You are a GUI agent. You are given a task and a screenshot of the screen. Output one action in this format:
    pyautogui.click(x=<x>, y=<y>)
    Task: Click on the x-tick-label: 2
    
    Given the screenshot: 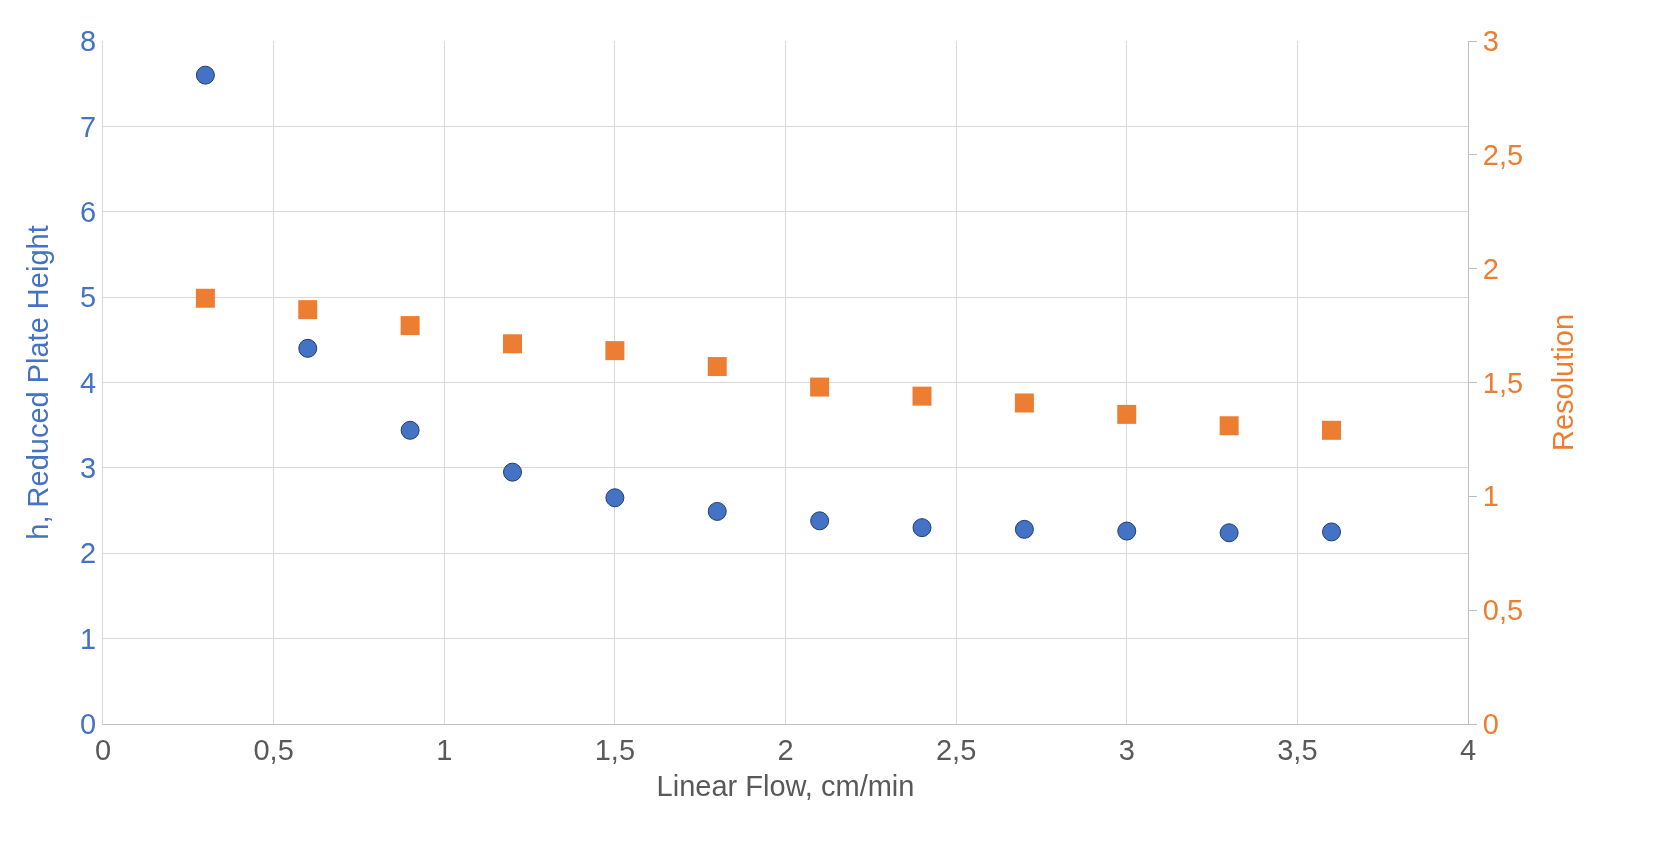 What is the action you would take?
    pyautogui.click(x=785, y=749)
    